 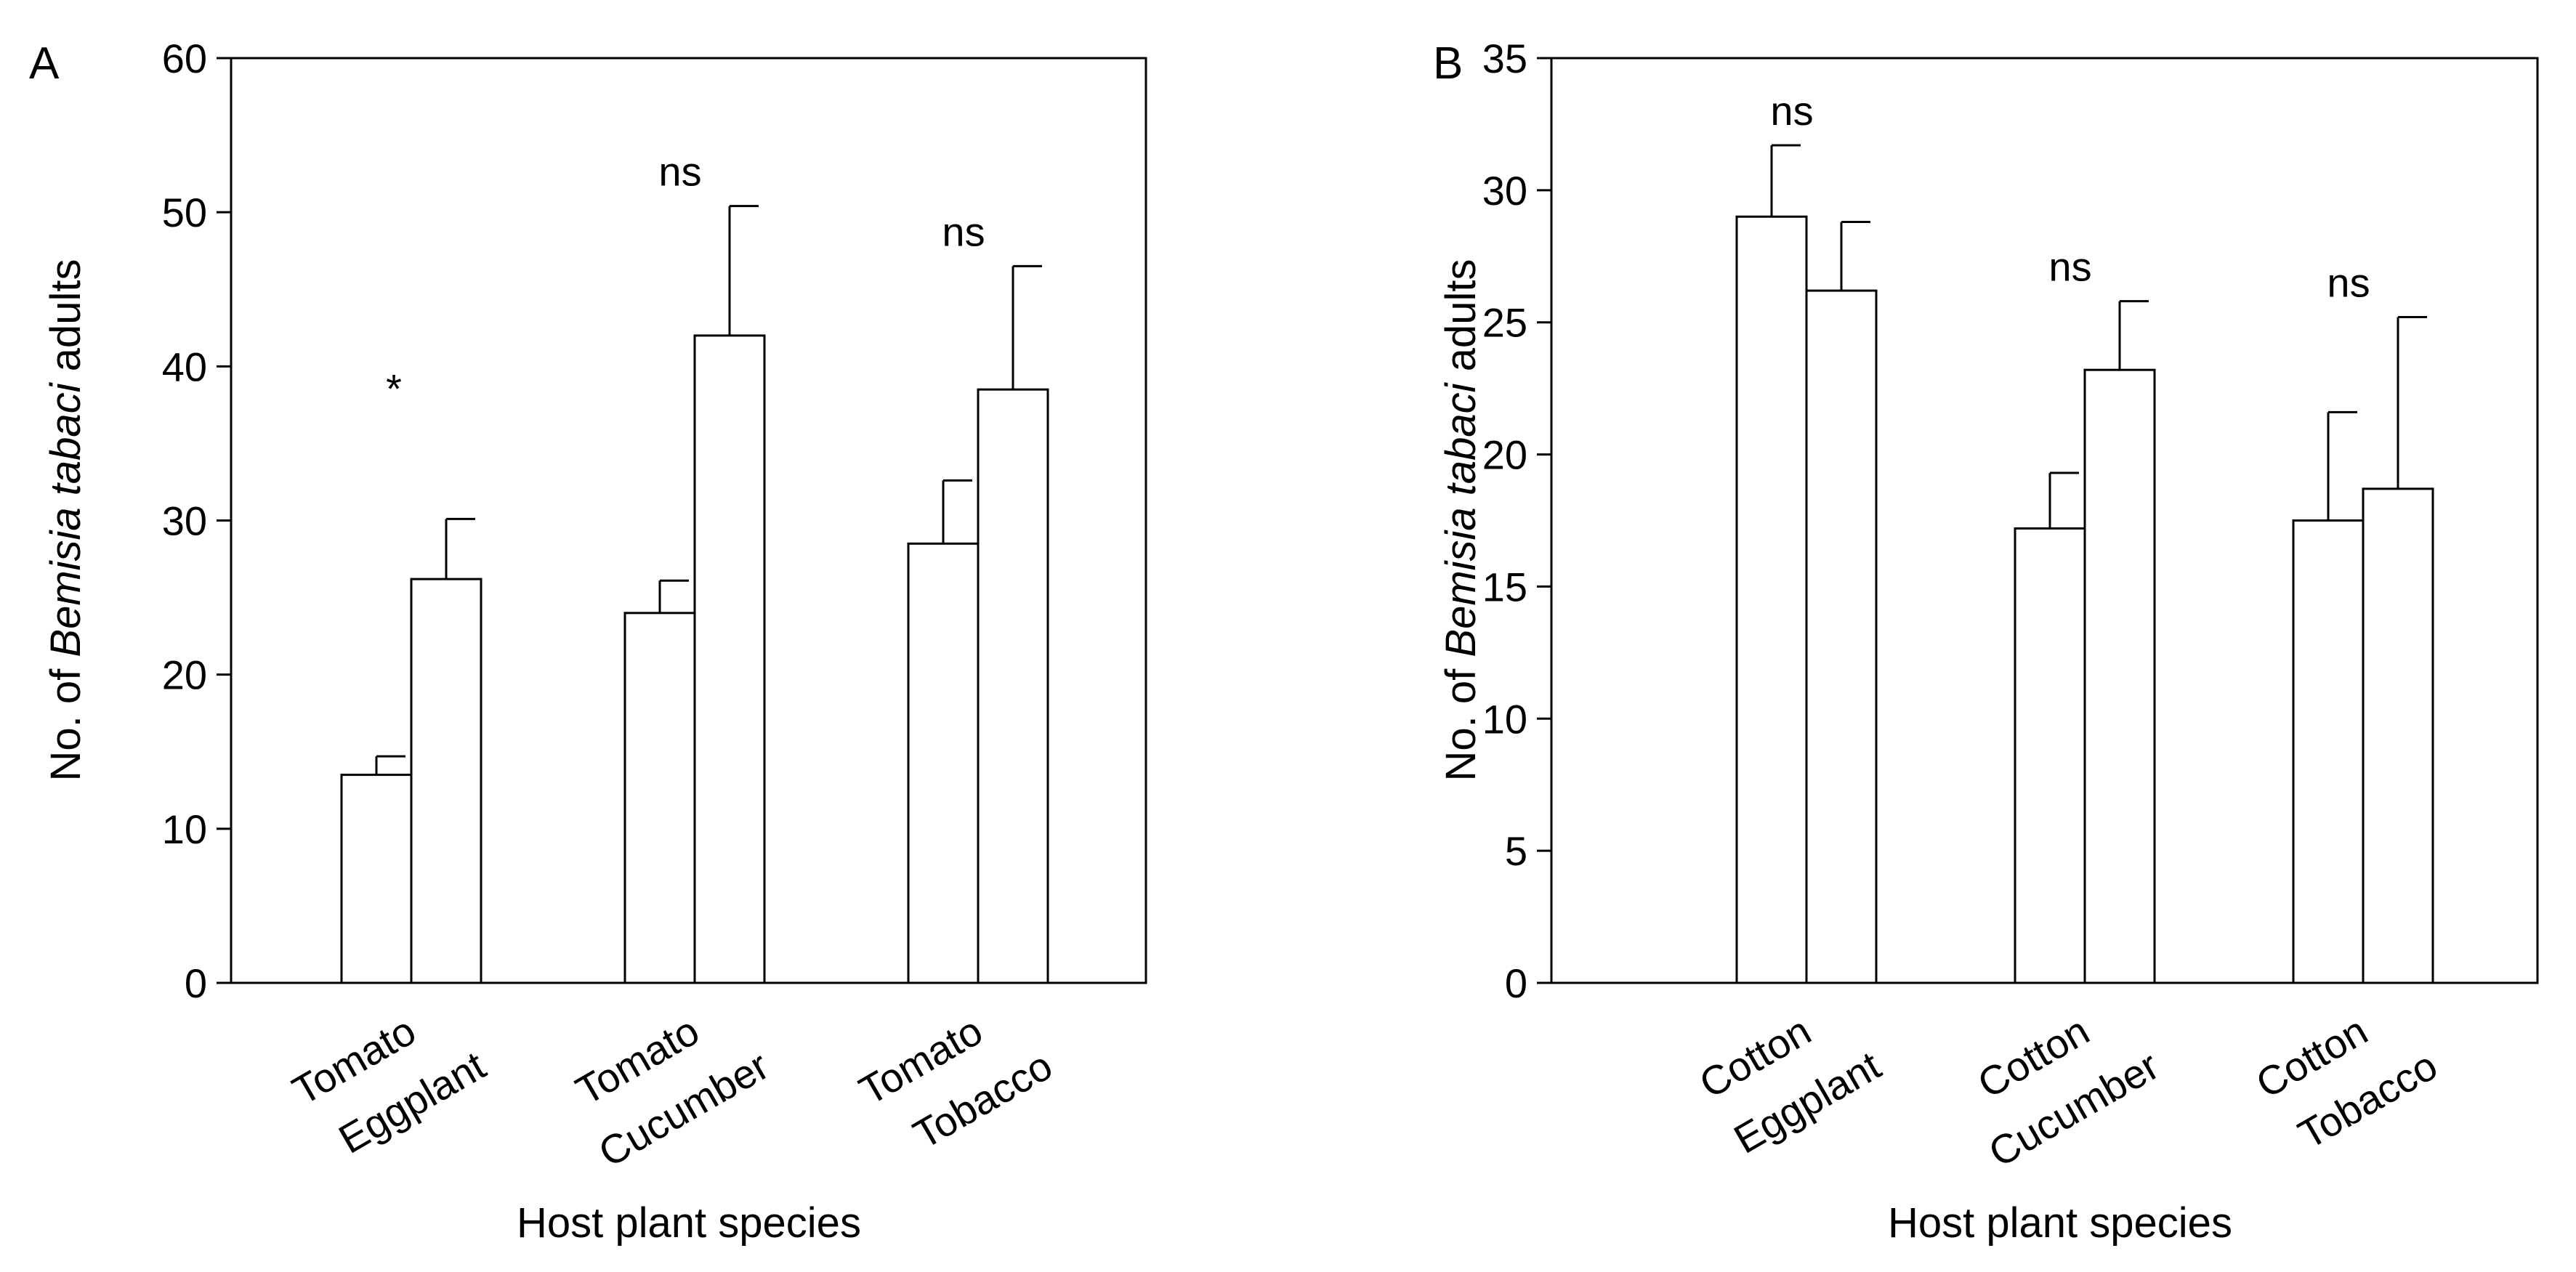 I want to click on y-tick-label: 35, so click(x=1505, y=58).